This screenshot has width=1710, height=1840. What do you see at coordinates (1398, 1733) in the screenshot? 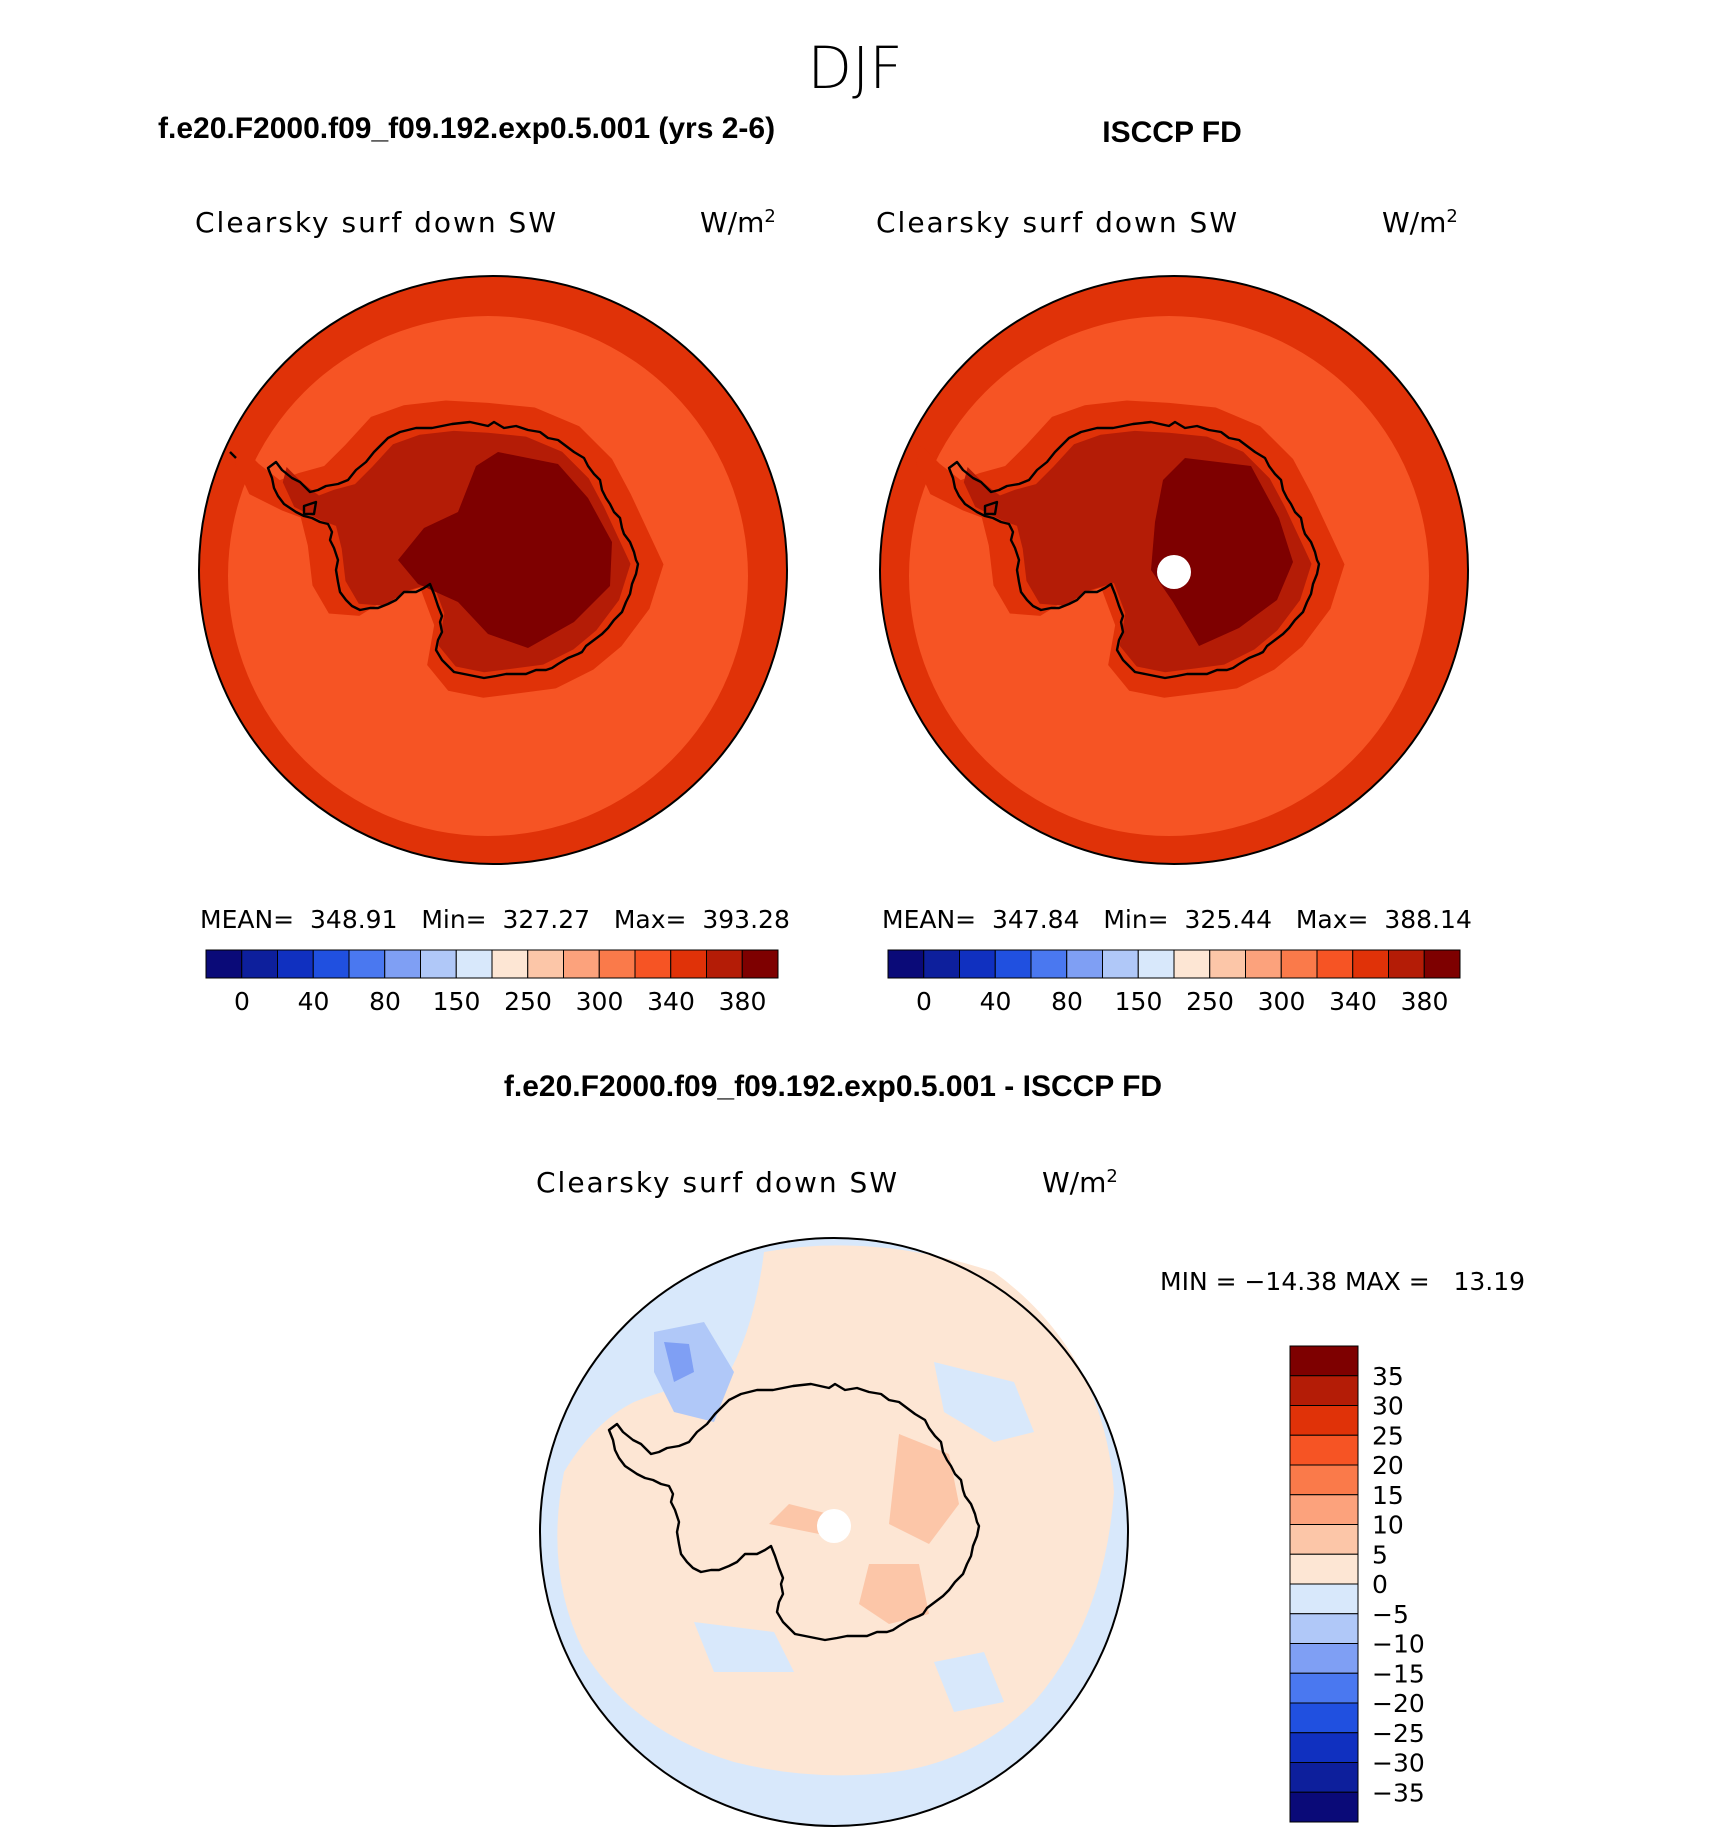
I see `colorbar-tick-label: −25` at bounding box center [1398, 1733].